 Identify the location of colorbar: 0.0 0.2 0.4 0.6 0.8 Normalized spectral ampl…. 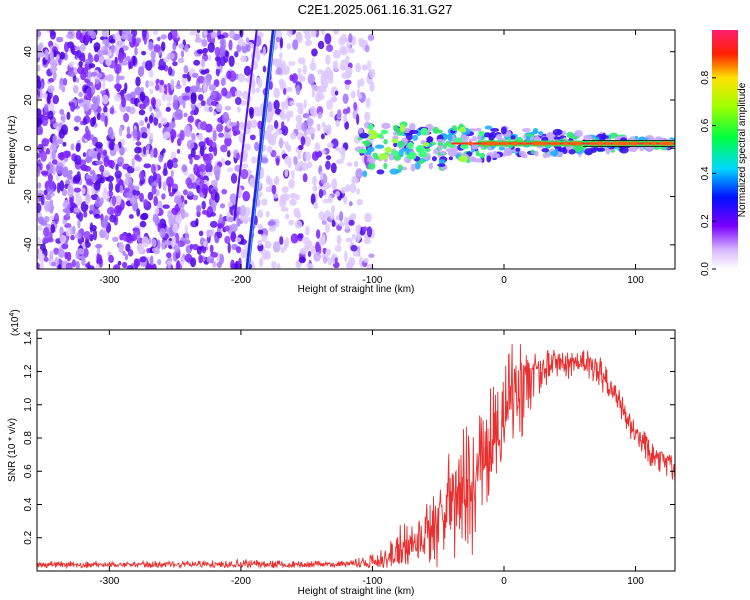
(724, 153).